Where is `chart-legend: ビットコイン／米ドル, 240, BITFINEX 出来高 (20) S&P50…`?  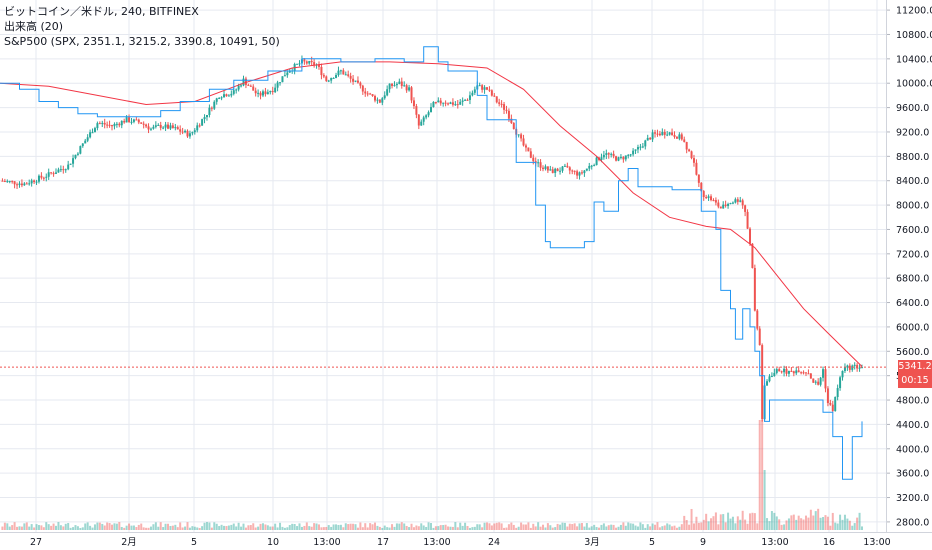
chart-legend: ビットコイン／米ドル, 240, BITFINEX 出来高 (20) S&P50… is located at coordinates (142, 26).